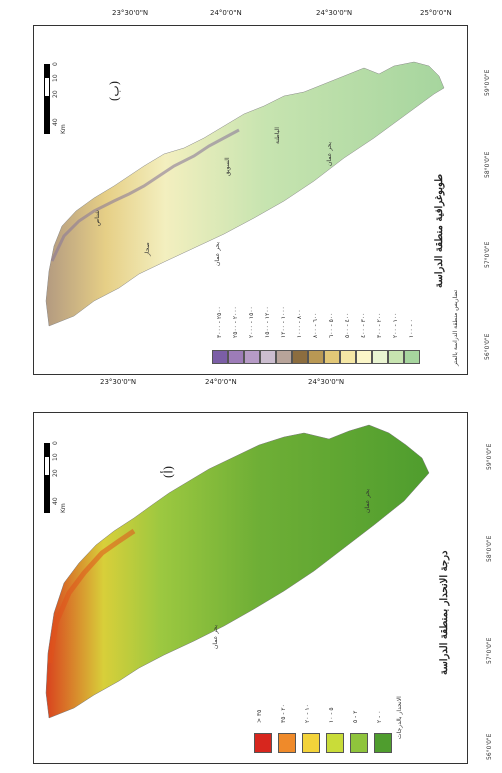 This screenshot has height=773, width=502. Describe the element at coordinates (114, 91) in the screenshot. I see `panel-label-b: (ب)` at that location.